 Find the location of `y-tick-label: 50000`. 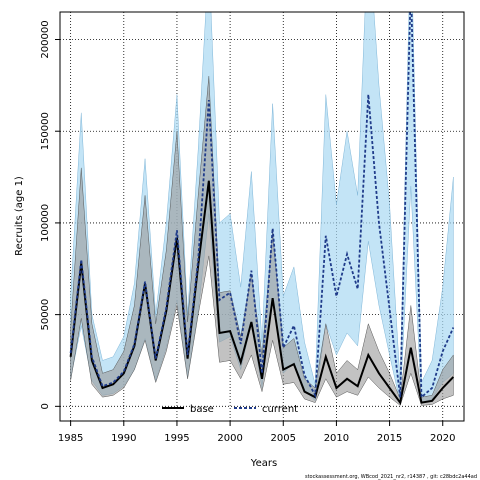

y-tick-label: 50000 is located at coordinates (45, 315).